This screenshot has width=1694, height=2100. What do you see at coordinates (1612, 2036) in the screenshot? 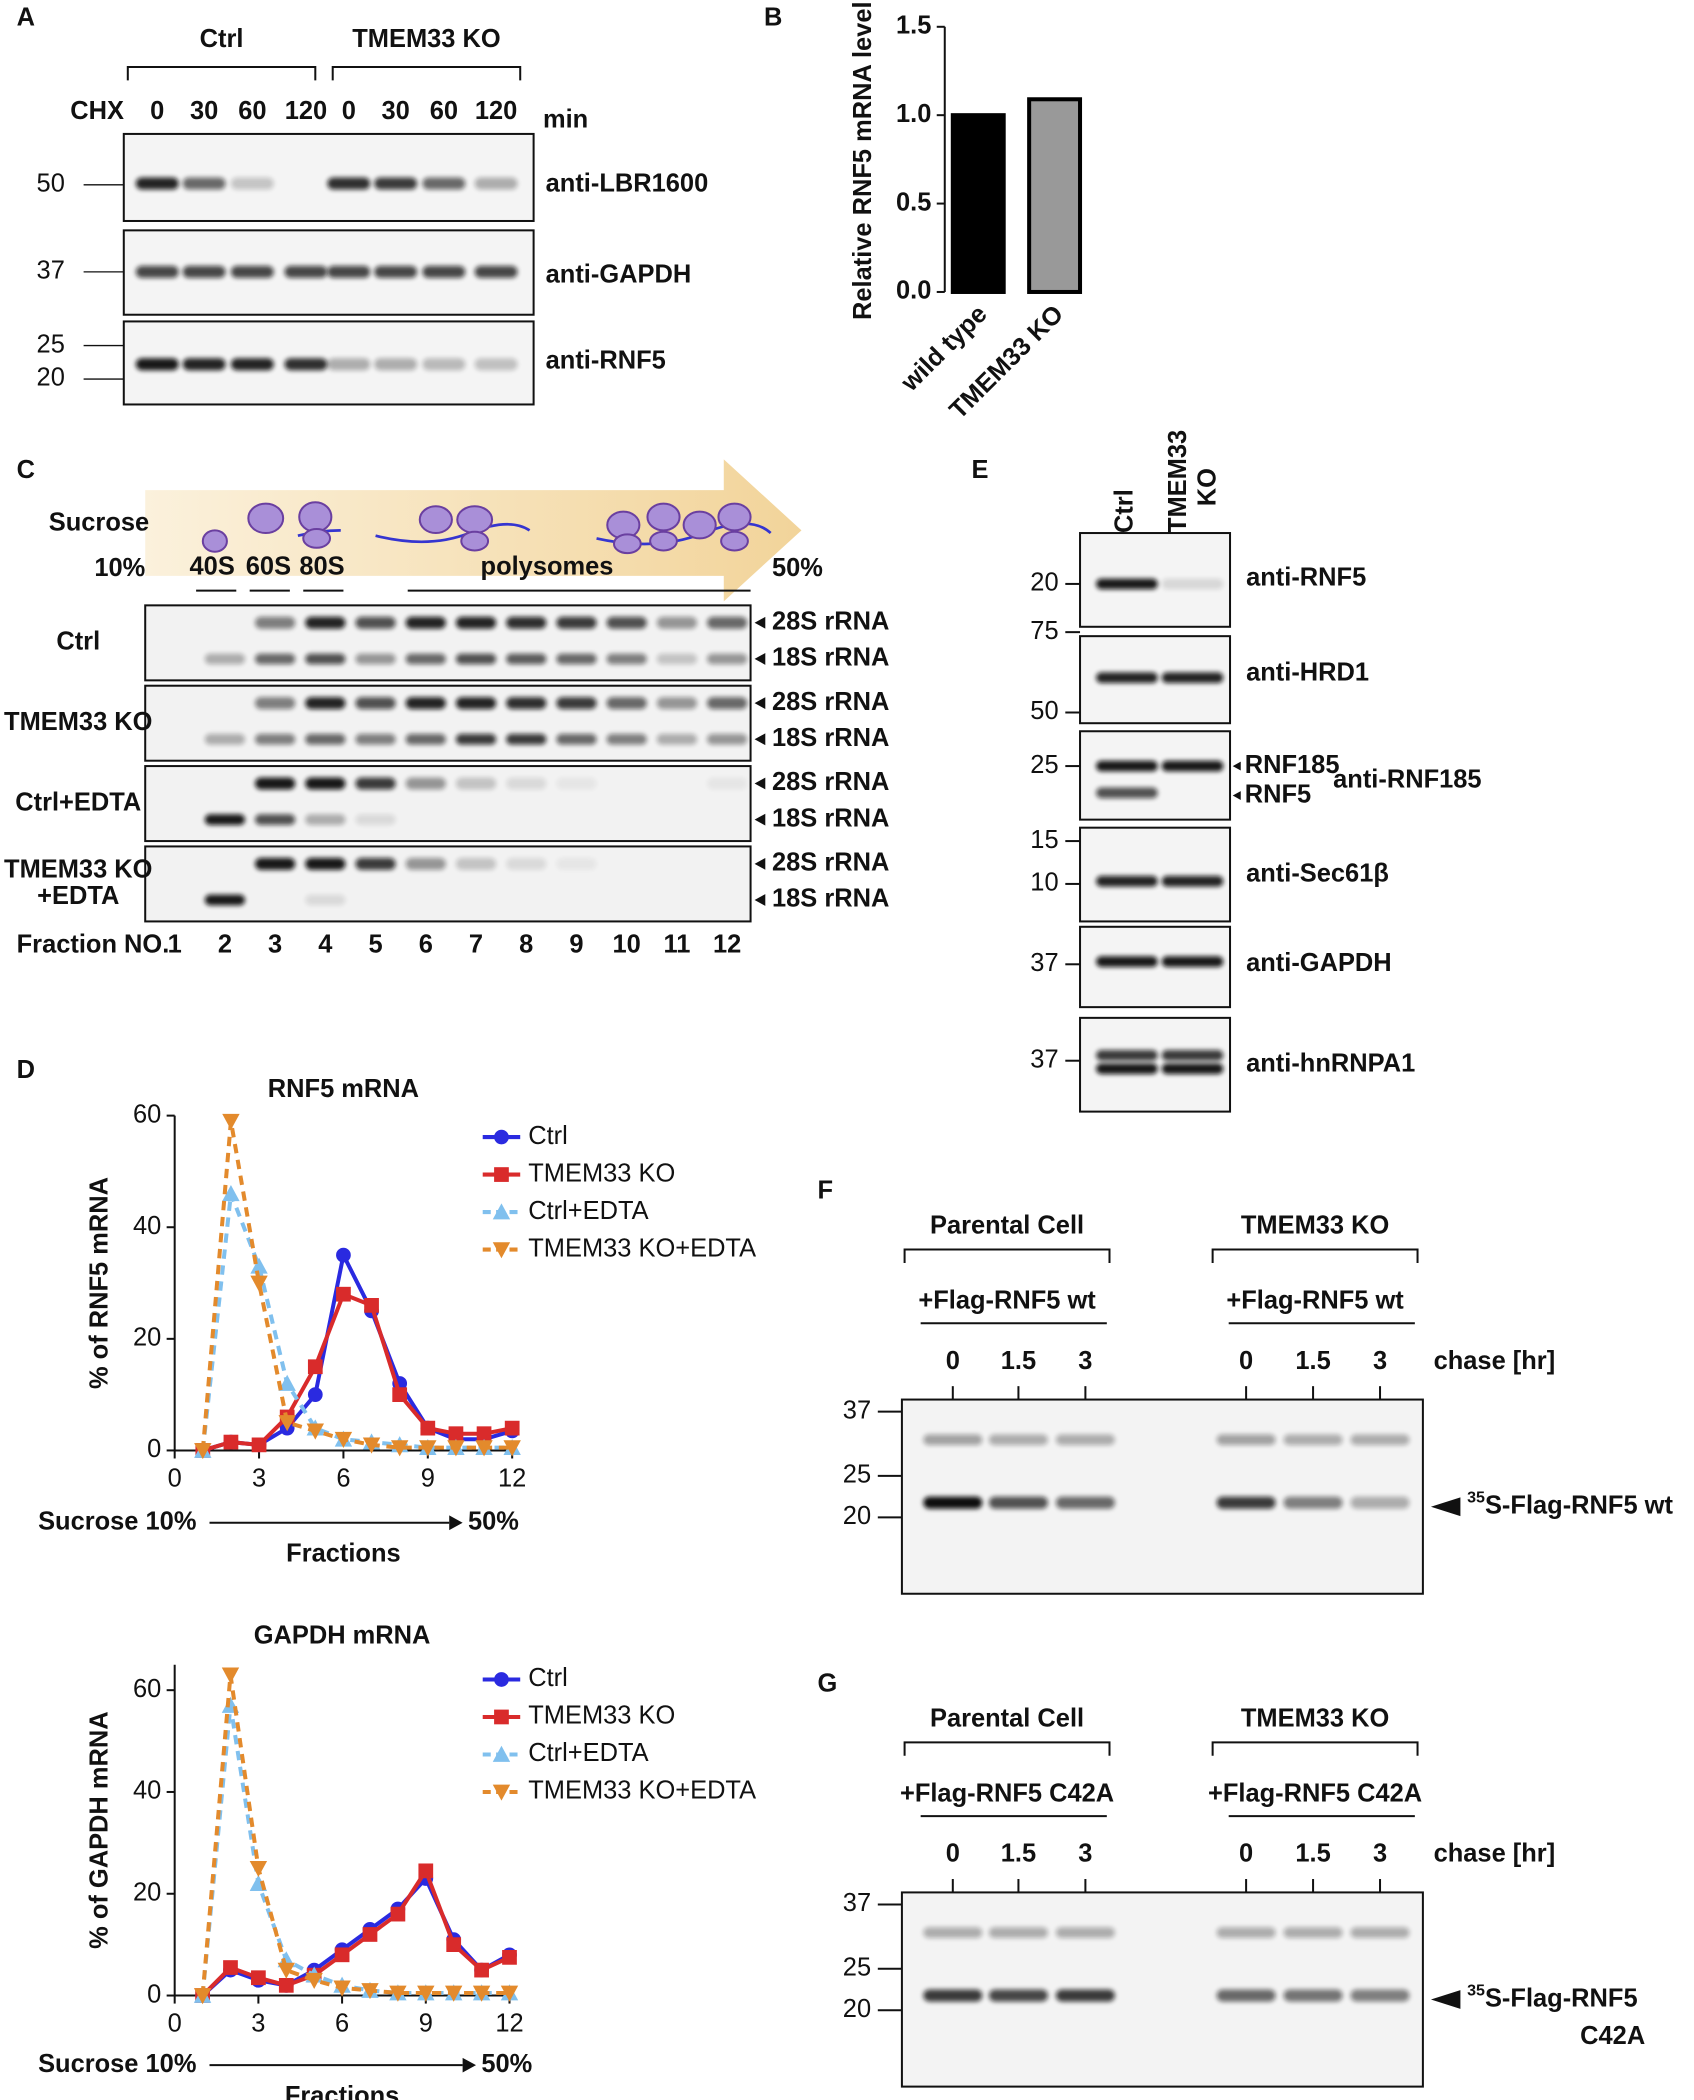
I see `band-label: C42A` at bounding box center [1612, 2036].